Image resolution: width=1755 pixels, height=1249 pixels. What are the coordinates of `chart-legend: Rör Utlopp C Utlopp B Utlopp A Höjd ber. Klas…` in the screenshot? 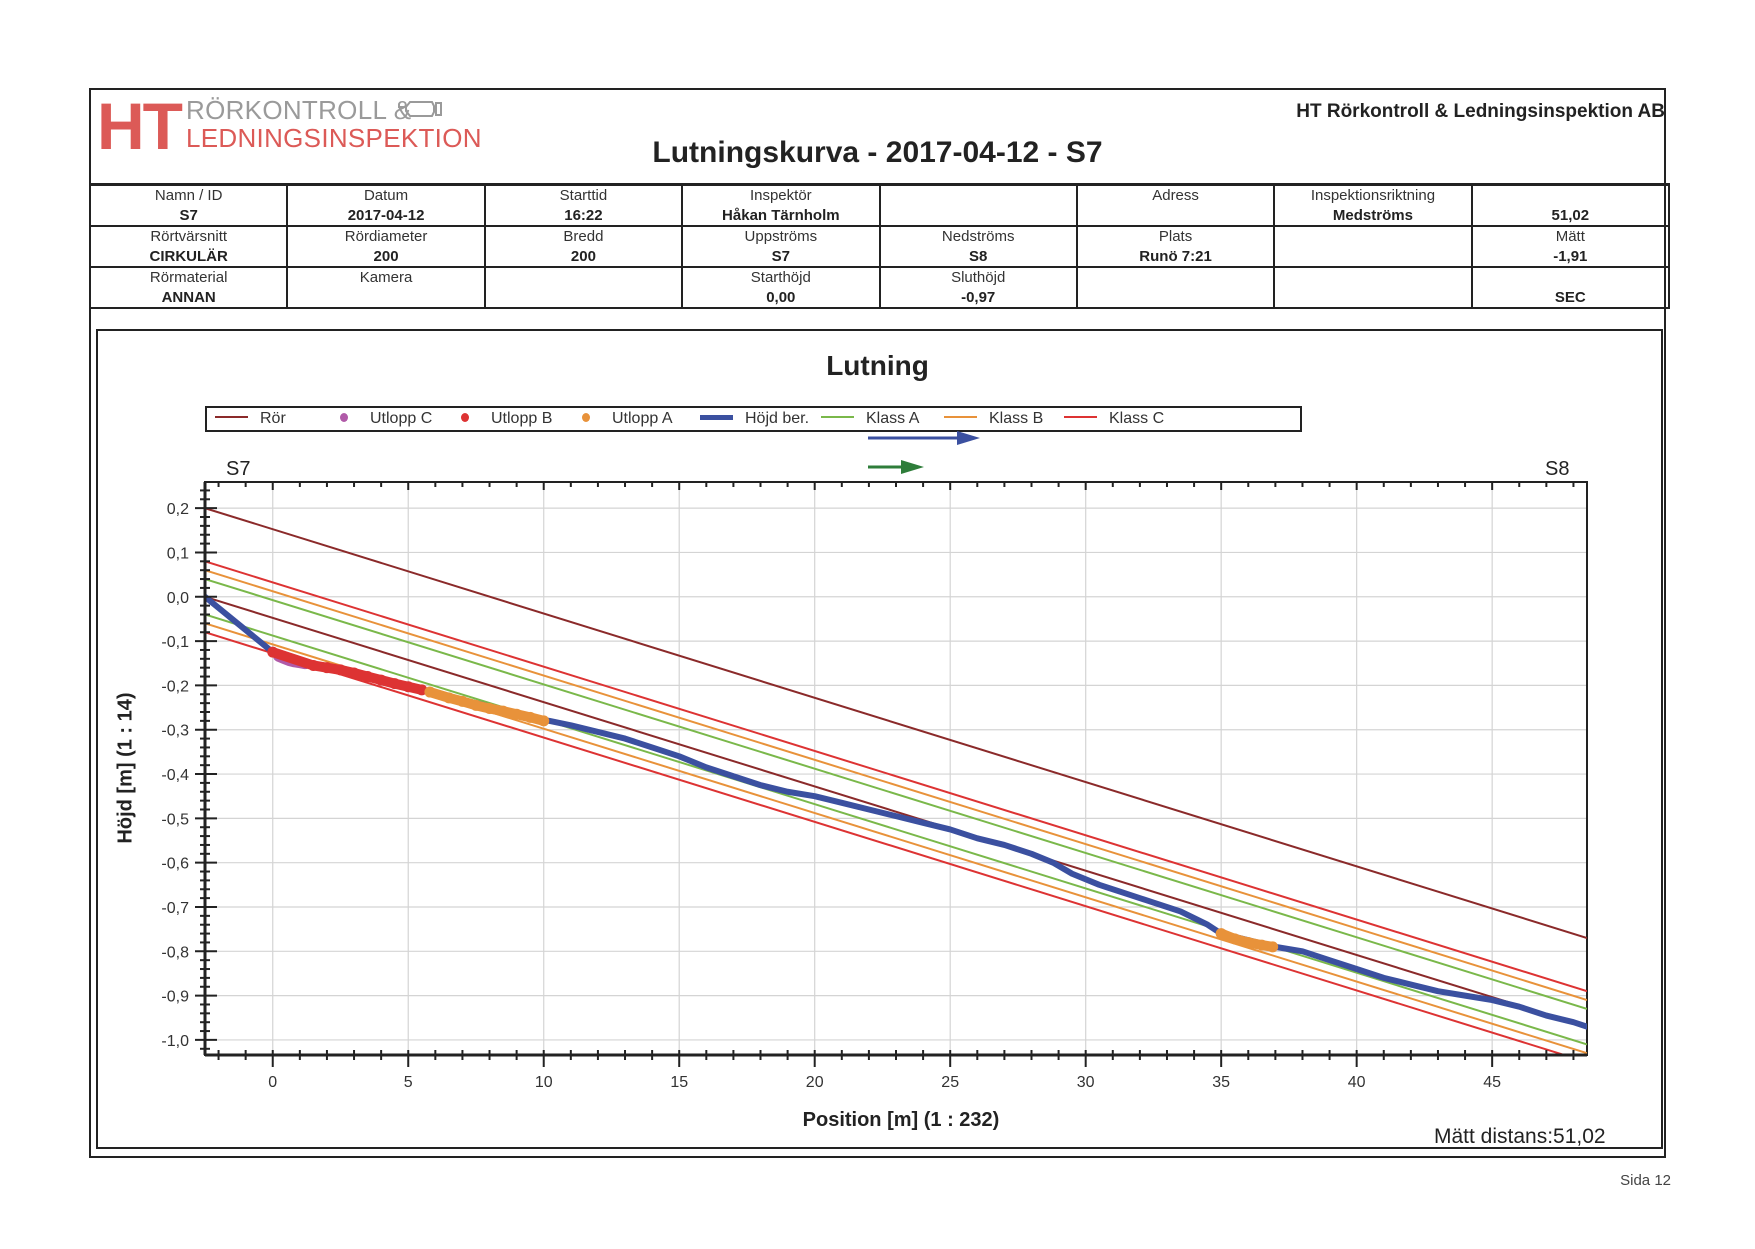 It's located at (753, 419).